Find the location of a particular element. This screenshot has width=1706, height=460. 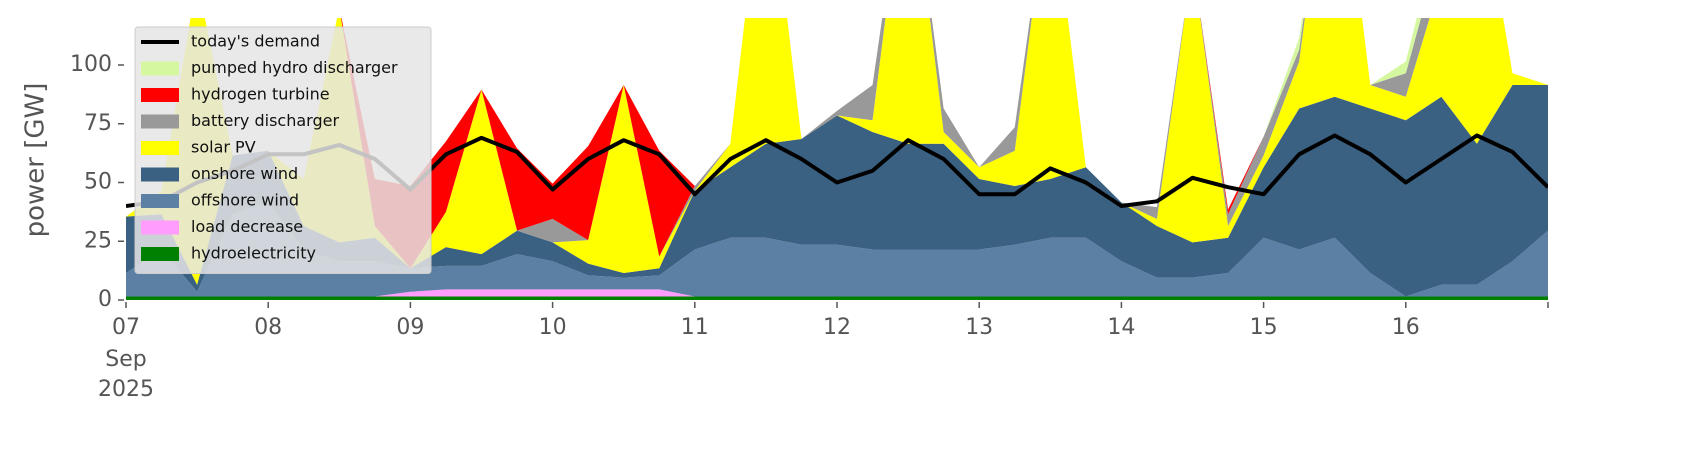

legend-box is located at coordinates (283, 150).